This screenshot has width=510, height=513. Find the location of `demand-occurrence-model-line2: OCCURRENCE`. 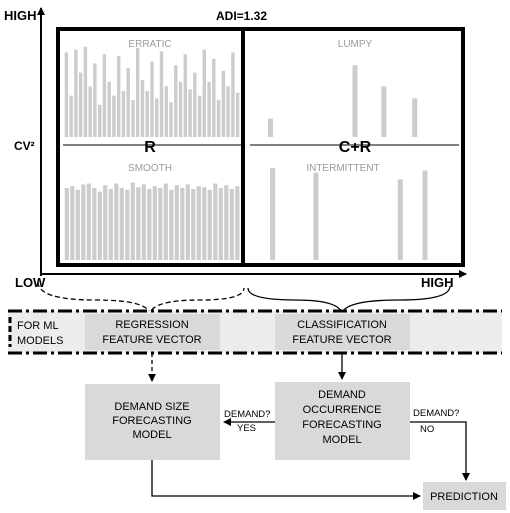

demand-occurrence-model-line2: OCCURRENCE is located at coordinates (342, 410).